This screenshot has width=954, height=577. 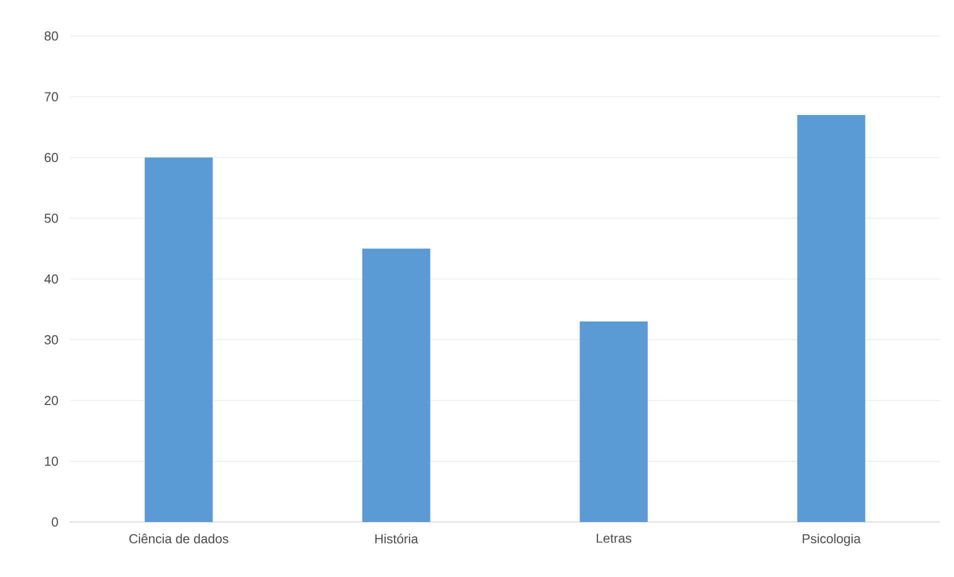 What do you see at coordinates (396, 539) in the screenshot?
I see `x-tick-label: História` at bounding box center [396, 539].